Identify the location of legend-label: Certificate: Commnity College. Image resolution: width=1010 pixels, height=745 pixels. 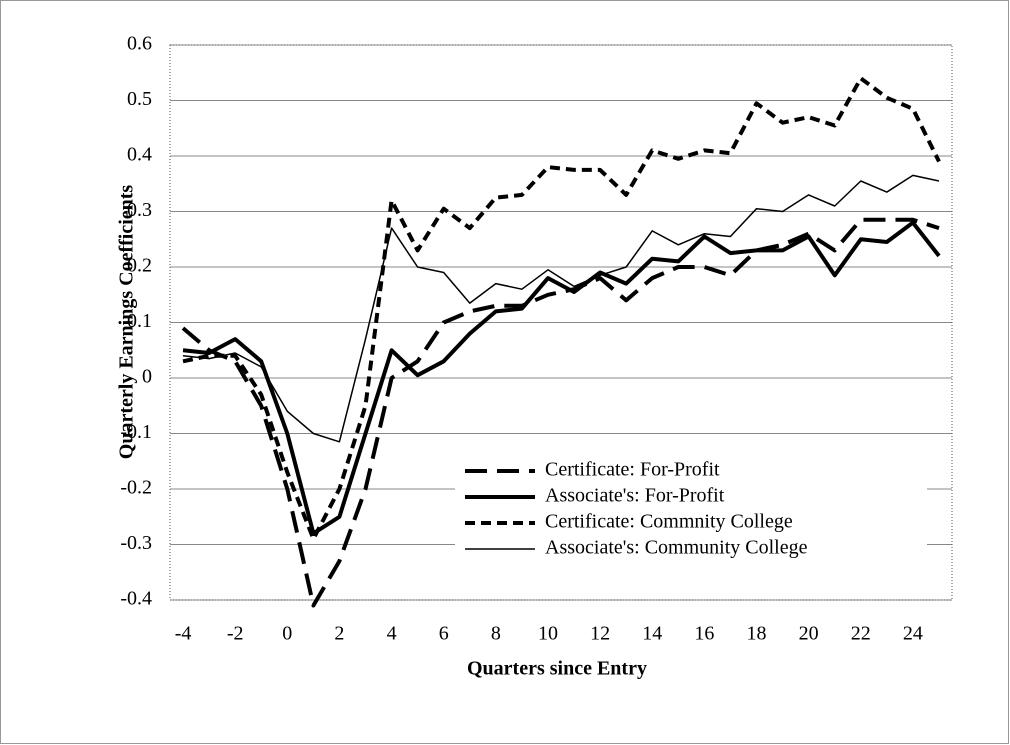
(669, 522).